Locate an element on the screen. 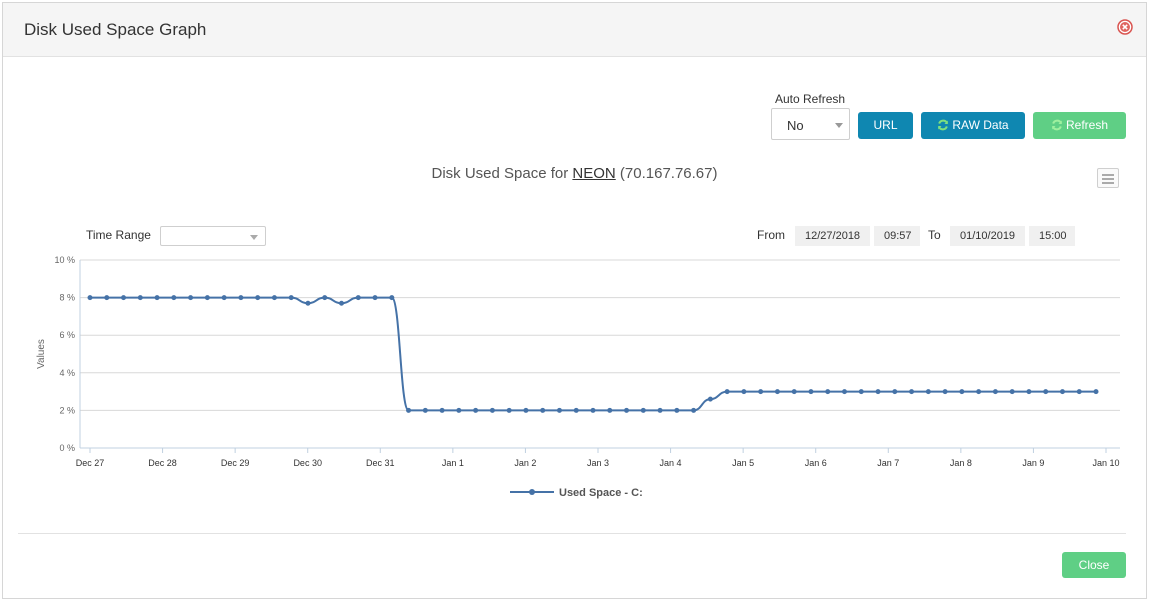 This screenshot has width=1149, height=601. chart-title: Disk Used Space for NEON (70.167.76.67) is located at coordinates (574, 173).